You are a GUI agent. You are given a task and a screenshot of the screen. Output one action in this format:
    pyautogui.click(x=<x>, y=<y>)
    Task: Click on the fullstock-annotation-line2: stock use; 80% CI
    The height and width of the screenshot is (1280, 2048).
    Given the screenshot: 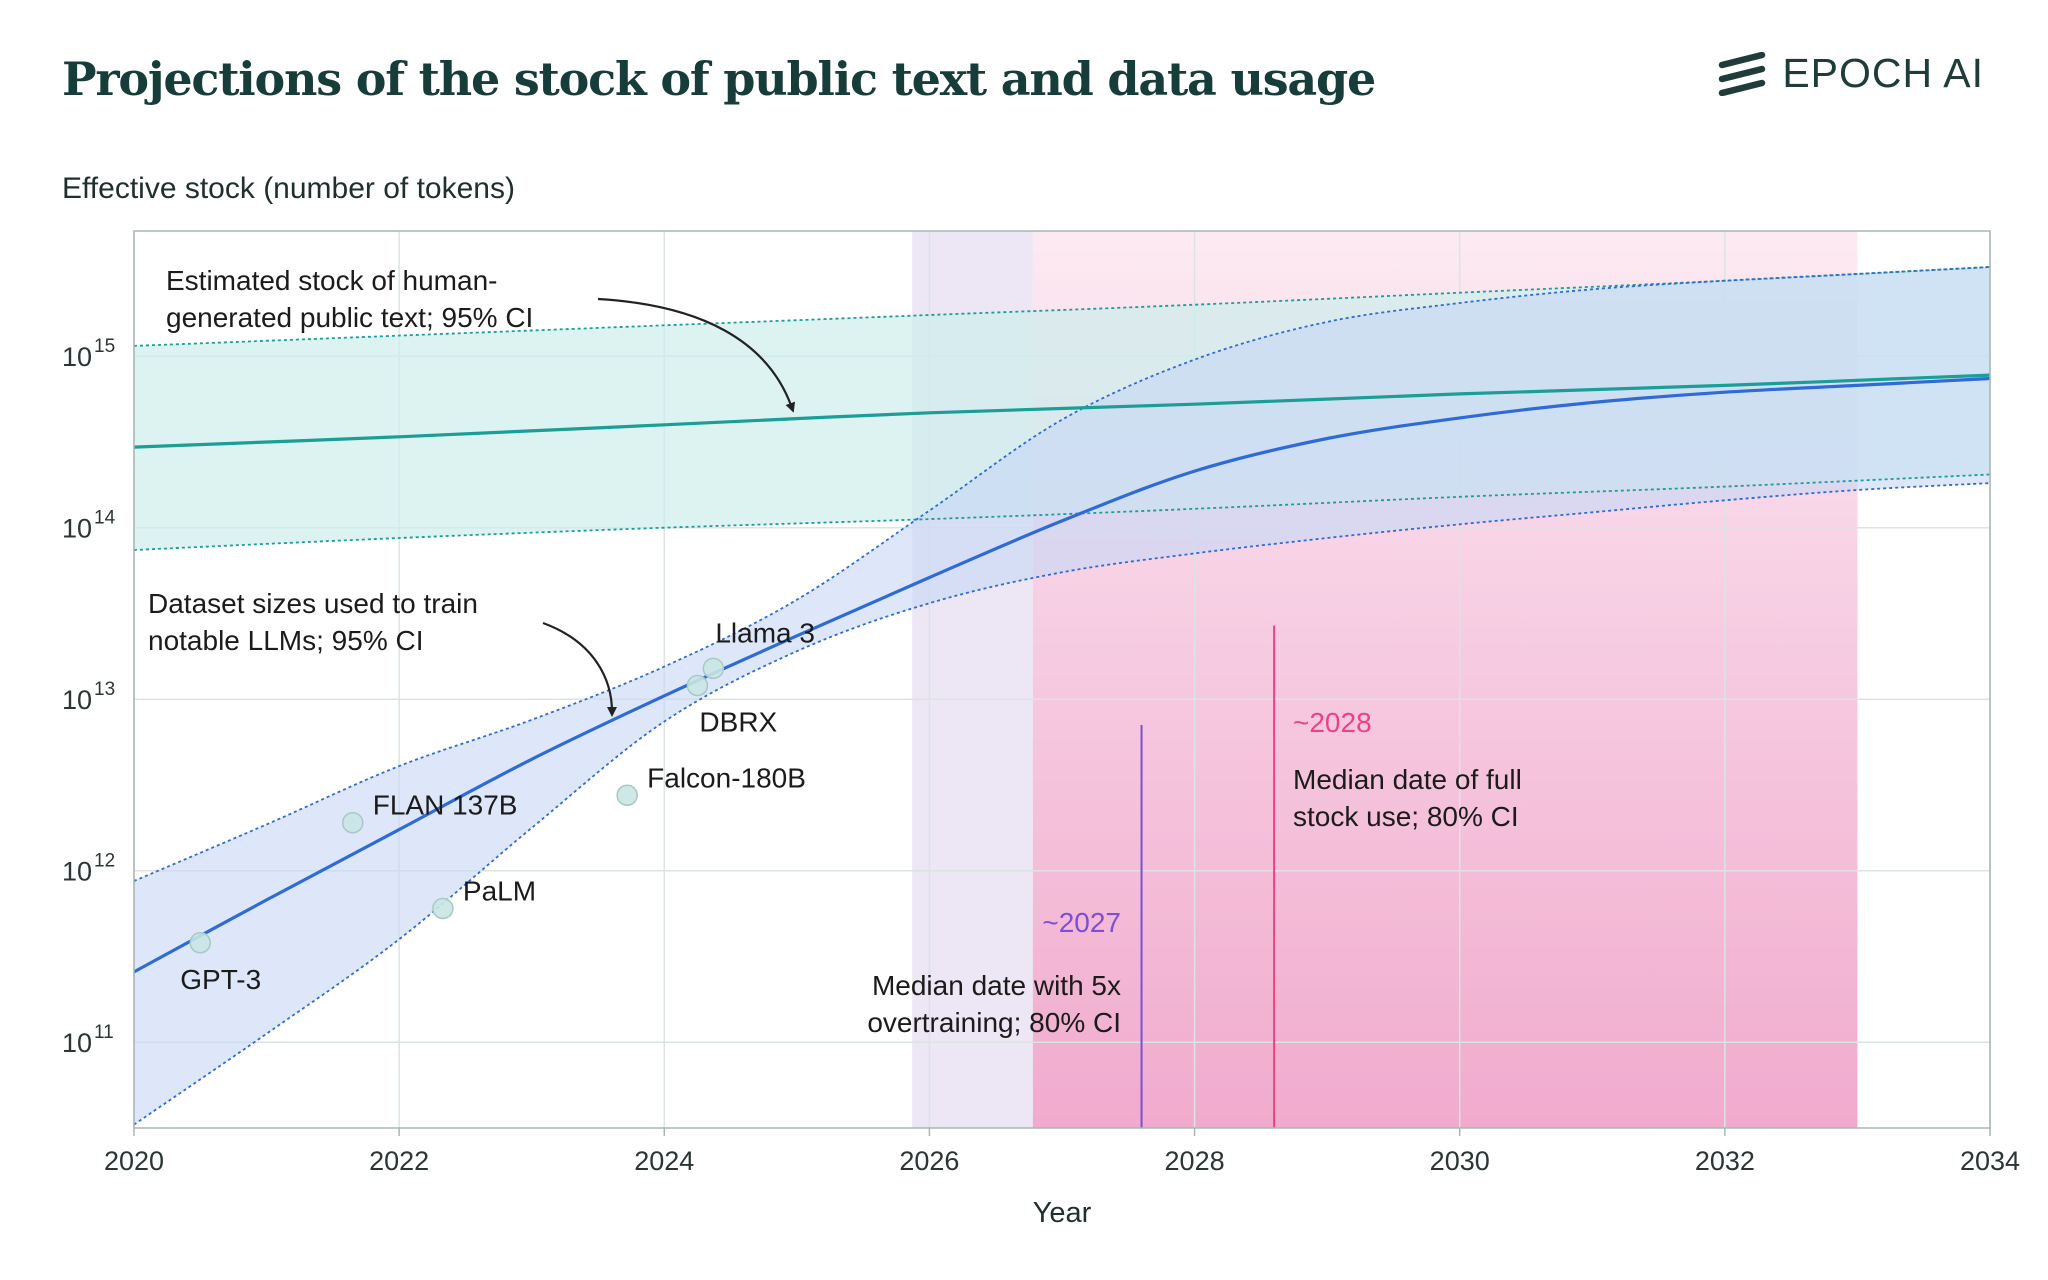 What is the action you would take?
    pyautogui.click(x=1406, y=816)
    